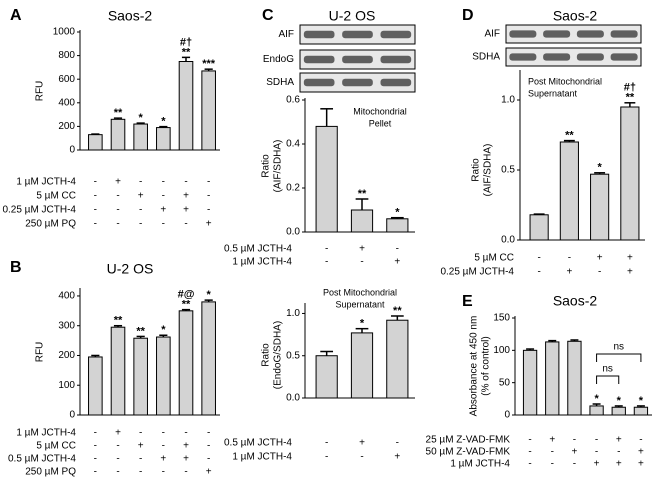 Image resolution: width=660 pixels, height=482 pixels. What do you see at coordinates (468, 15) in the screenshot?
I see `panel-letter: D` at bounding box center [468, 15].